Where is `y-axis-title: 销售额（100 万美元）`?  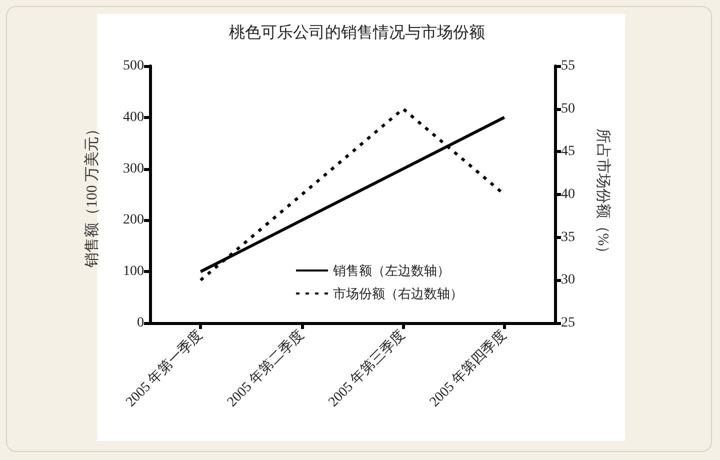 y-axis-title: 销售额（100 万美元） is located at coordinates (92, 195).